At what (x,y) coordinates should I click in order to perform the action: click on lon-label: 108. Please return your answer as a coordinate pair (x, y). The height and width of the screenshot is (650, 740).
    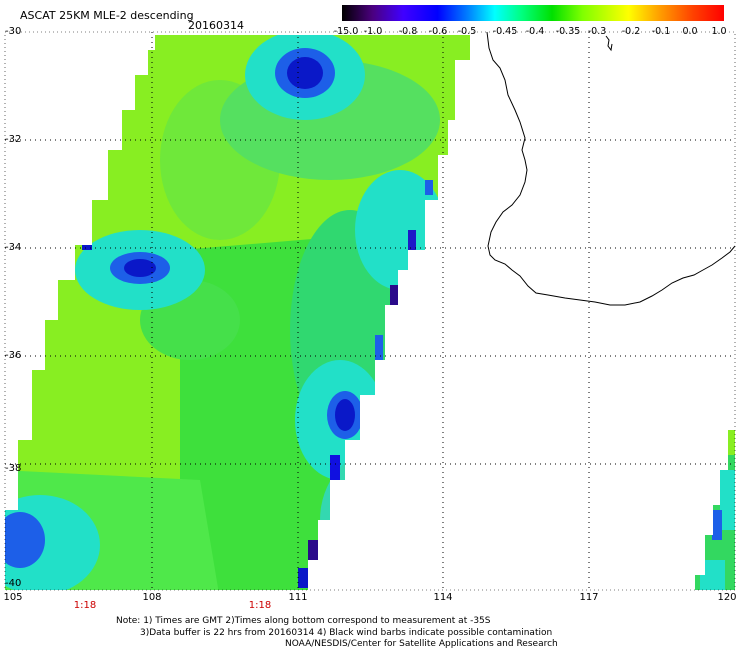
    Looking at the image, I should click on (152, 597).